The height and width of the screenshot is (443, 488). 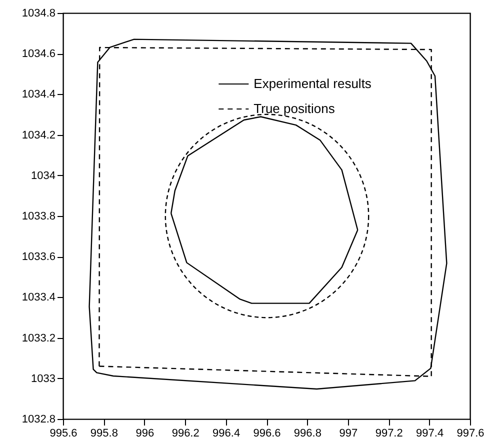 I want to click on x-tick-label: 996.2, so click(x=186, y=434).